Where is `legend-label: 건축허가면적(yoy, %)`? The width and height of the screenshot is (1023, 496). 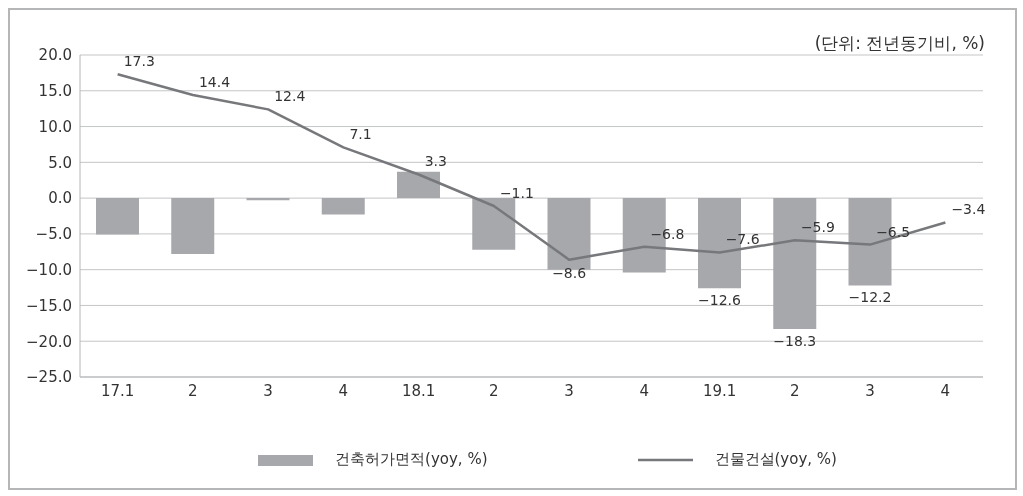 legend-label: 건축허가면적(yoy, %) is located at coordinates (411, 459).